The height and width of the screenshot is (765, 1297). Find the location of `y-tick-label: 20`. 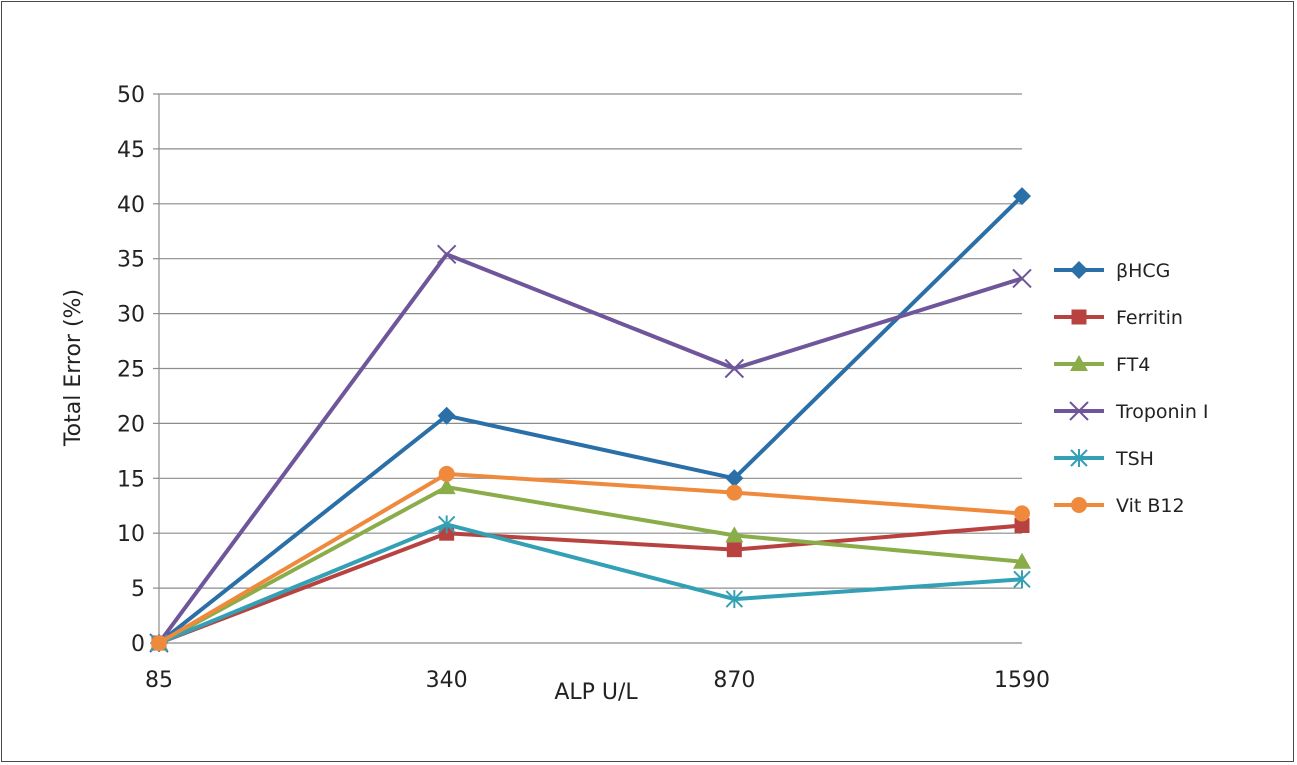

y-tick-label: 20 is located at coordinates (131, 424).